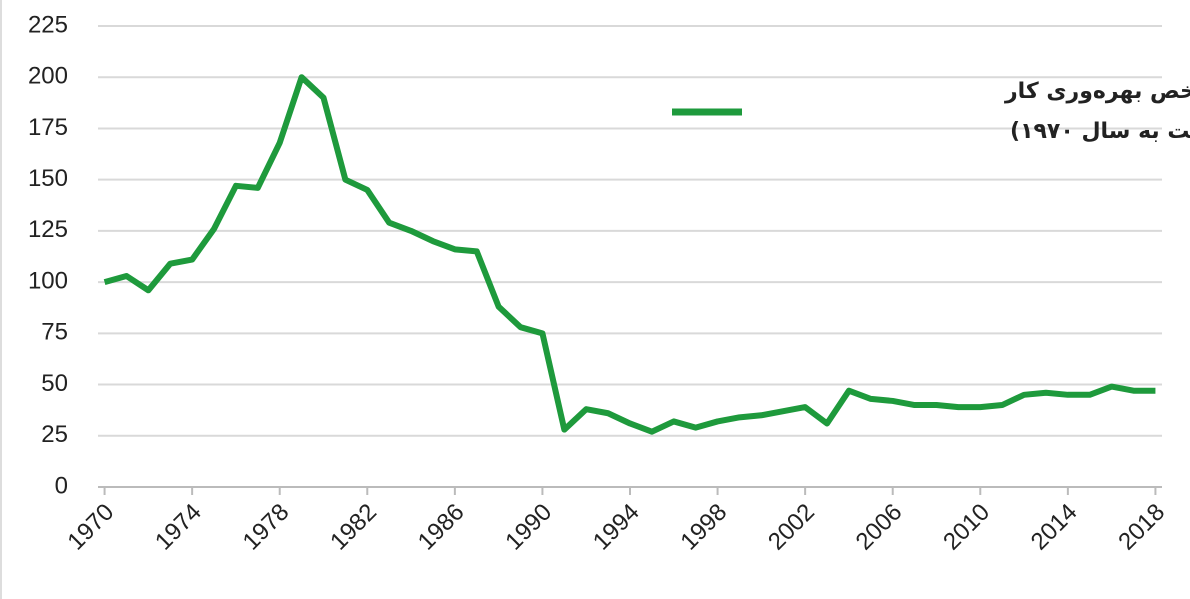 This screenshot has width=1190, height=599. Describe the element at coordinates (266, 527) in the screenshot. I see `x-tick-label: 1978` at that location.